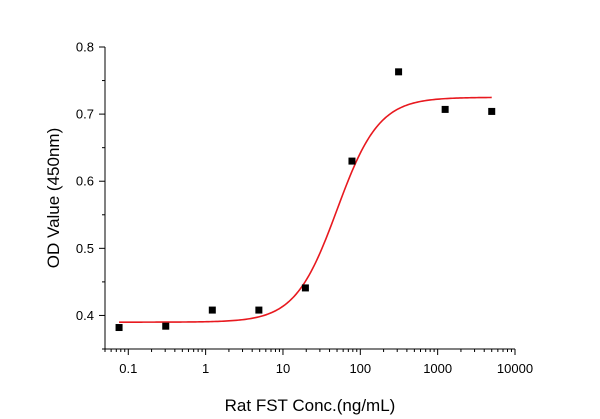 The image size is (600, 419). What do you see at coordinates (515, 368) in the screenshot?
I see `x-tick-label: 10000` at bounding box center [515, 368].